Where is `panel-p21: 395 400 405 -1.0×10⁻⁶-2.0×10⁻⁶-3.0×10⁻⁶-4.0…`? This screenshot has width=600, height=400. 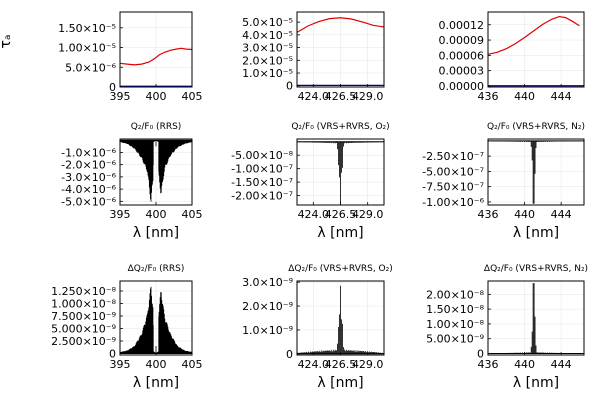 panel-p21: 395 400 405 -1.0×10⁻⁶-2.0×10⁻⁶-3.0×10⁻⁶-4.0… is located at coordinates (131, 181).